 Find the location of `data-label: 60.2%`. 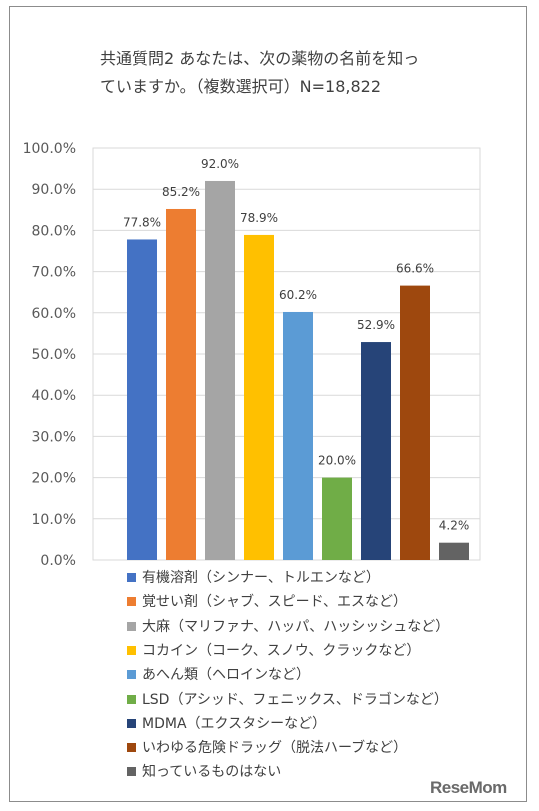

data-label: 60.2% is located at coordinates (298, 295).